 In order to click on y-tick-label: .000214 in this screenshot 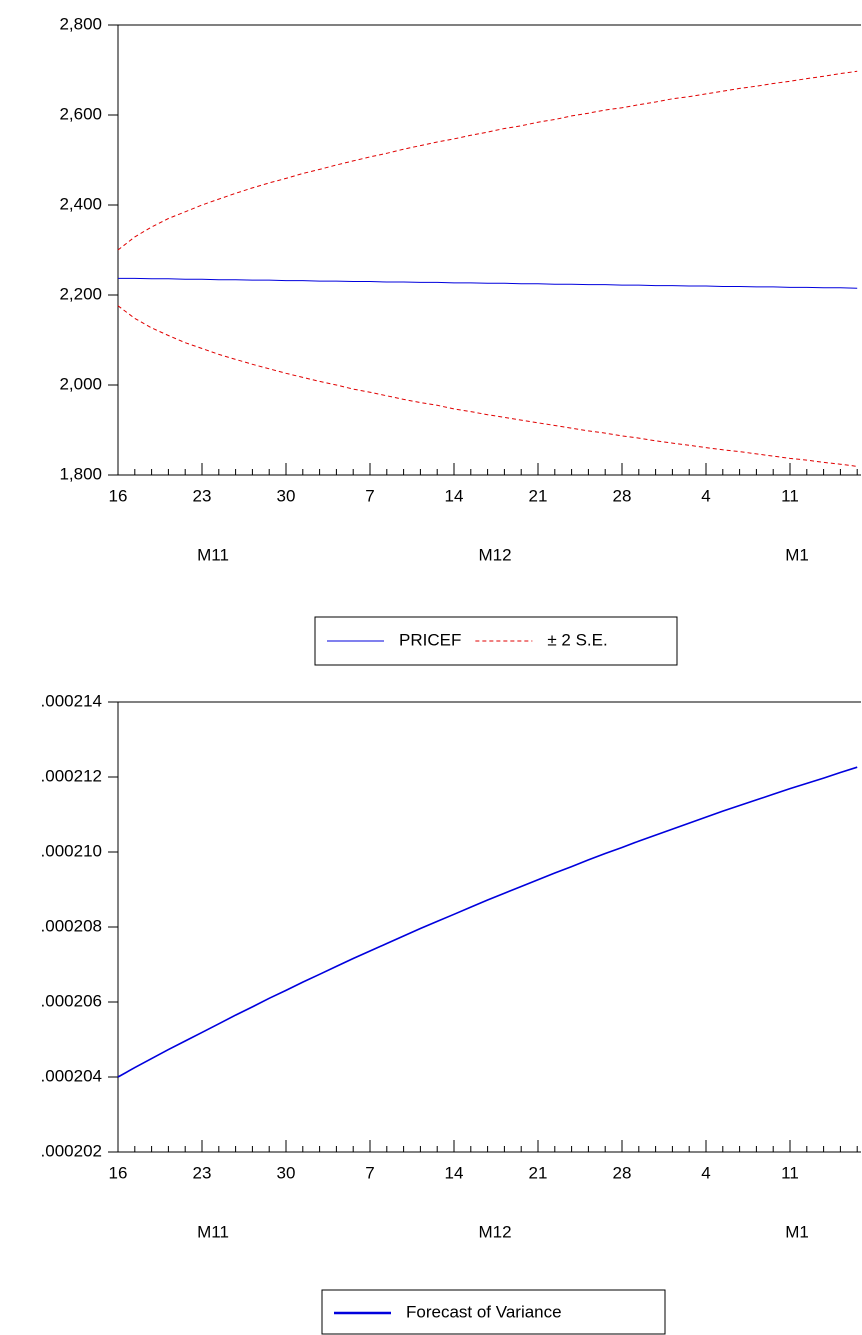, I will do `click(71, 700)`.